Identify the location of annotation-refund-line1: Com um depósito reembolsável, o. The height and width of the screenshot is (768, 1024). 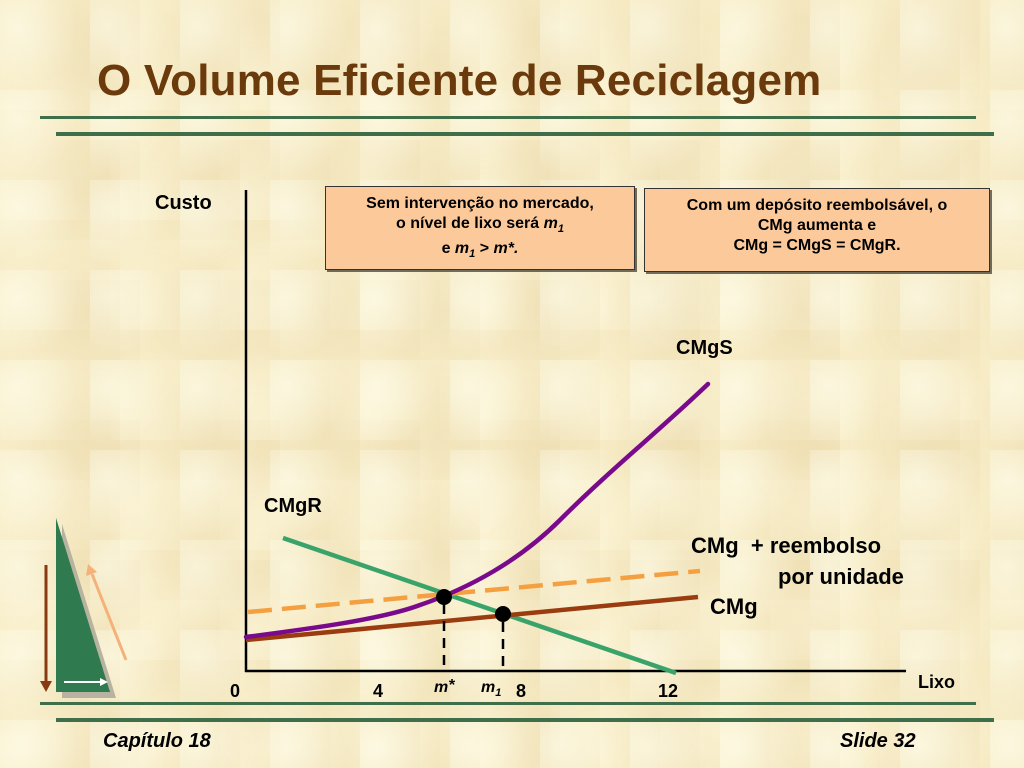
(817, 205).